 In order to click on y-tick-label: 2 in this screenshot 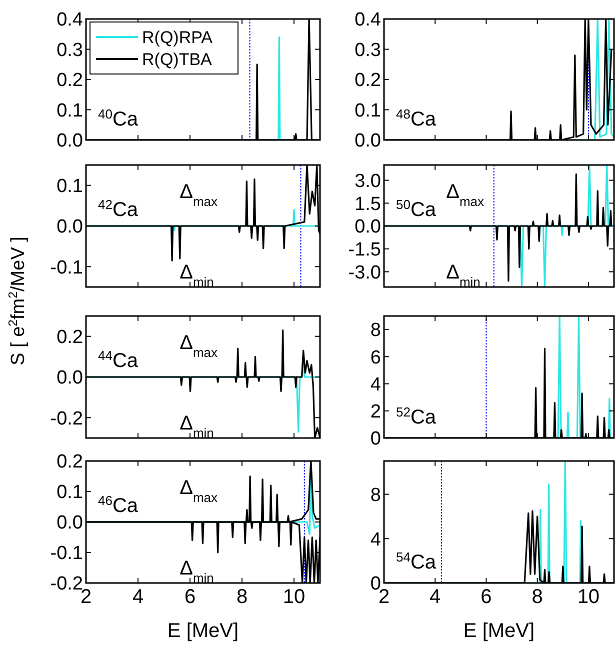, I will do `click(375, 412)`.